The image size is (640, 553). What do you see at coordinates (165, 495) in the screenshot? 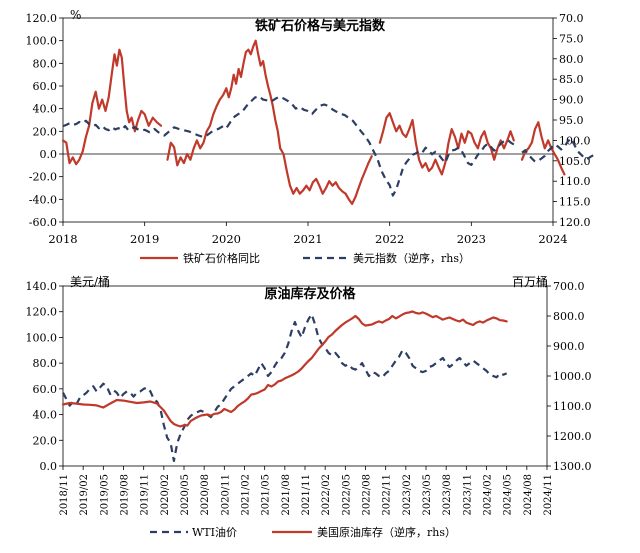
I see `x-tick-label: 2020/02` at bounding box center [165, 495].